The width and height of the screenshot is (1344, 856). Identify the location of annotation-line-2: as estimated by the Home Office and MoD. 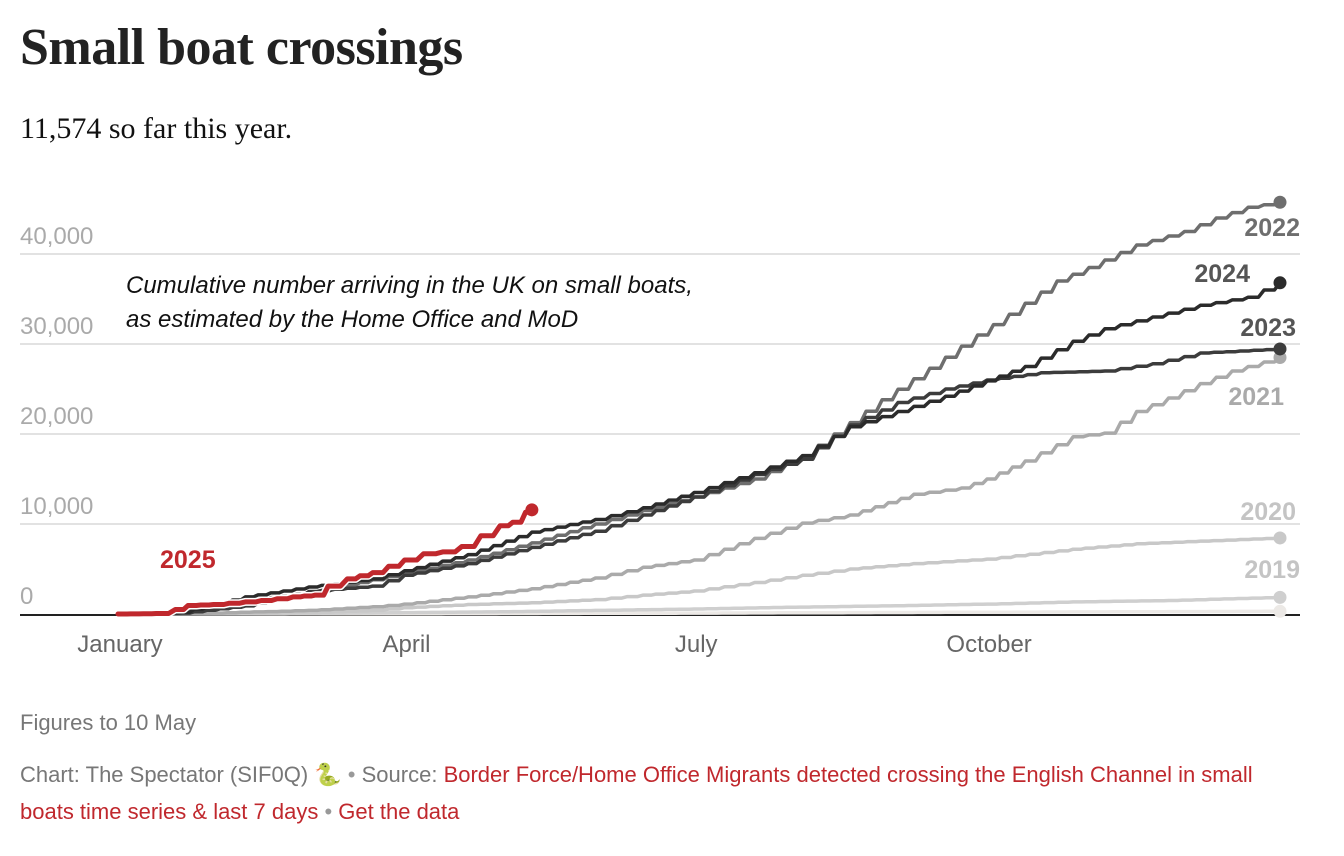
(352, 319).